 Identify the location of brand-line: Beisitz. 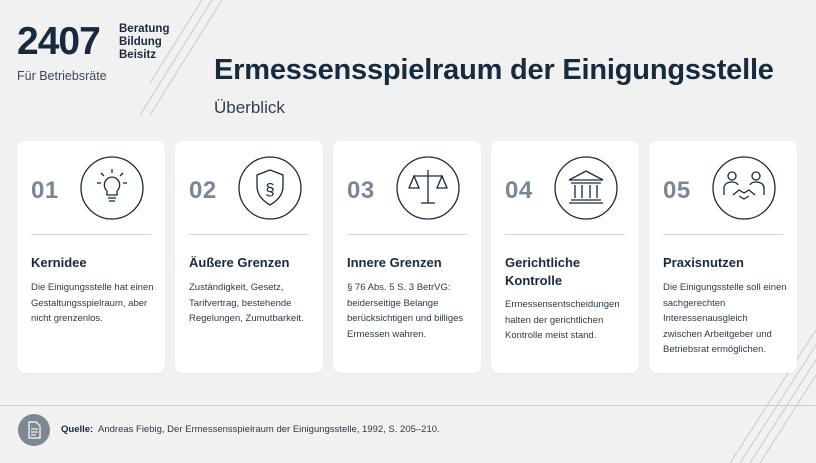
(138, 55).